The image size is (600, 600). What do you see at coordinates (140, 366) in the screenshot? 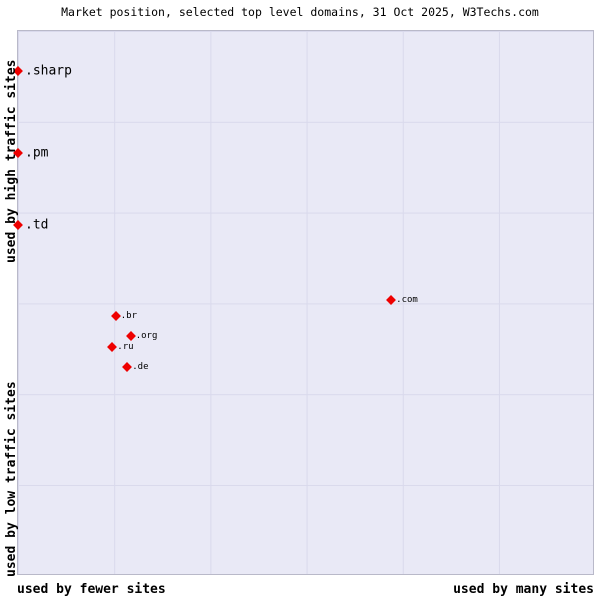
I see `point-label: .de` at bounding box center [140, 366].